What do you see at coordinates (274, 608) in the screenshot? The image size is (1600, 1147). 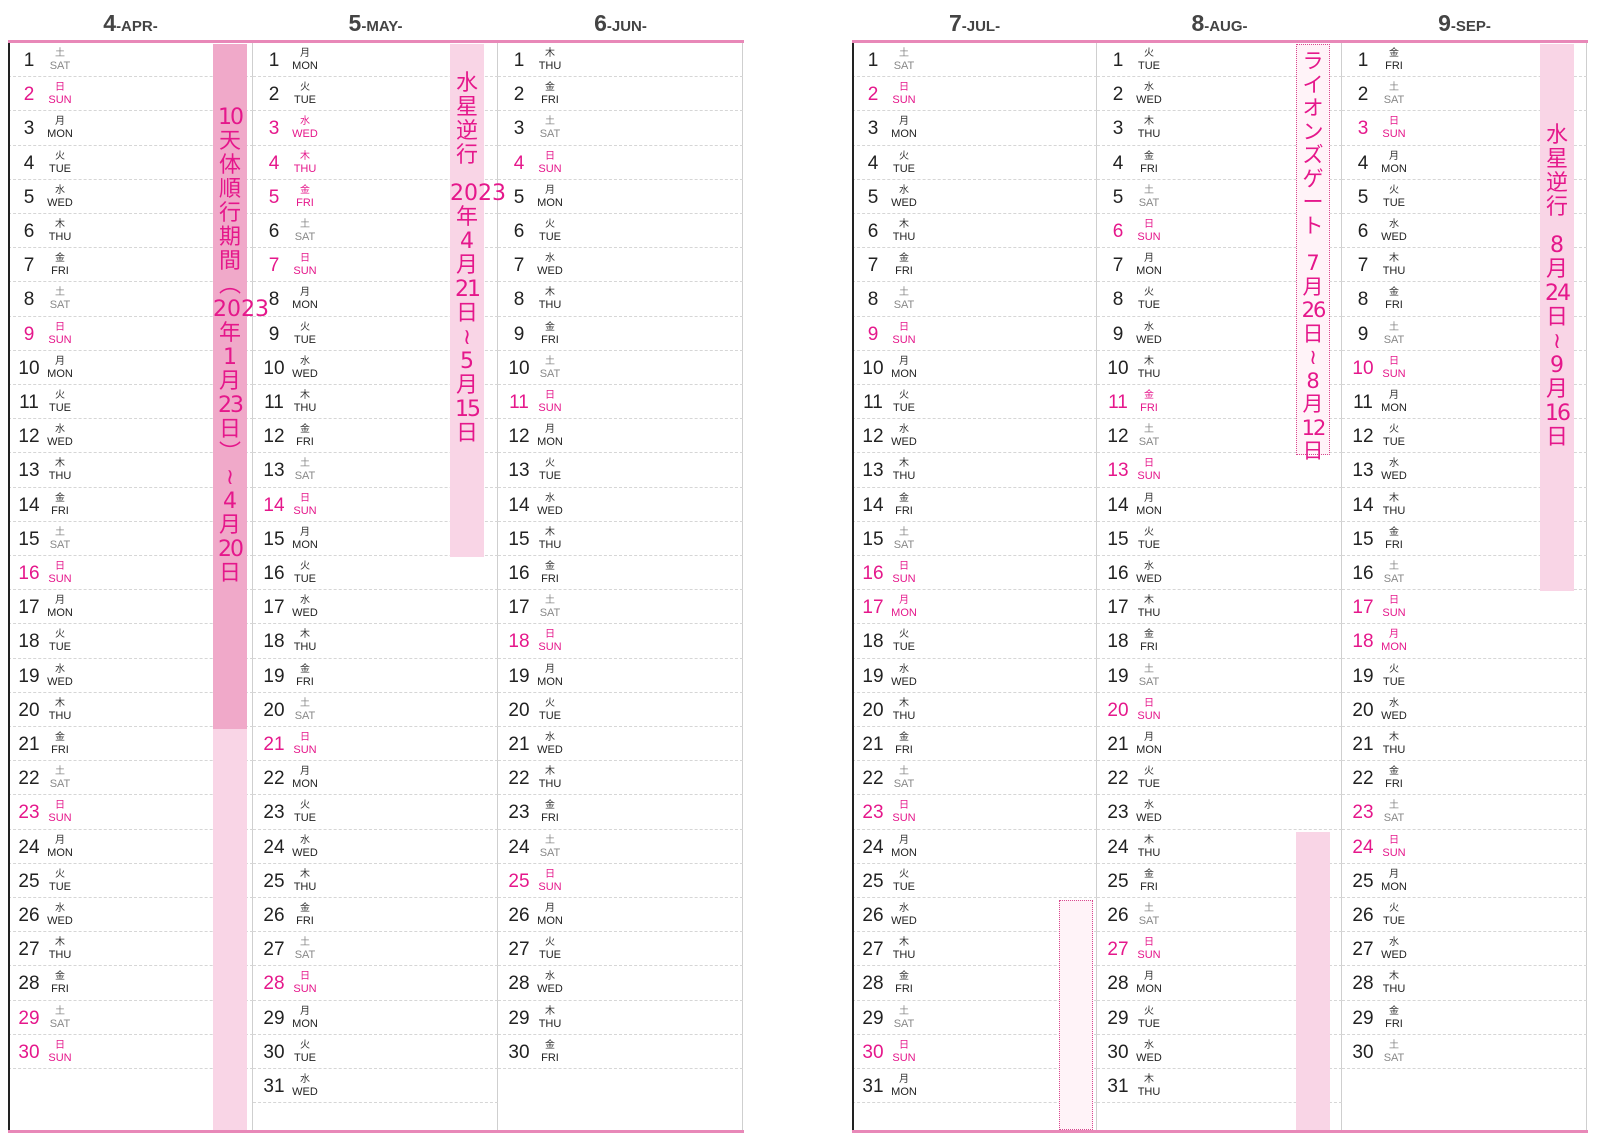 I see `day-number: 17` at bounding box center [274, 608].